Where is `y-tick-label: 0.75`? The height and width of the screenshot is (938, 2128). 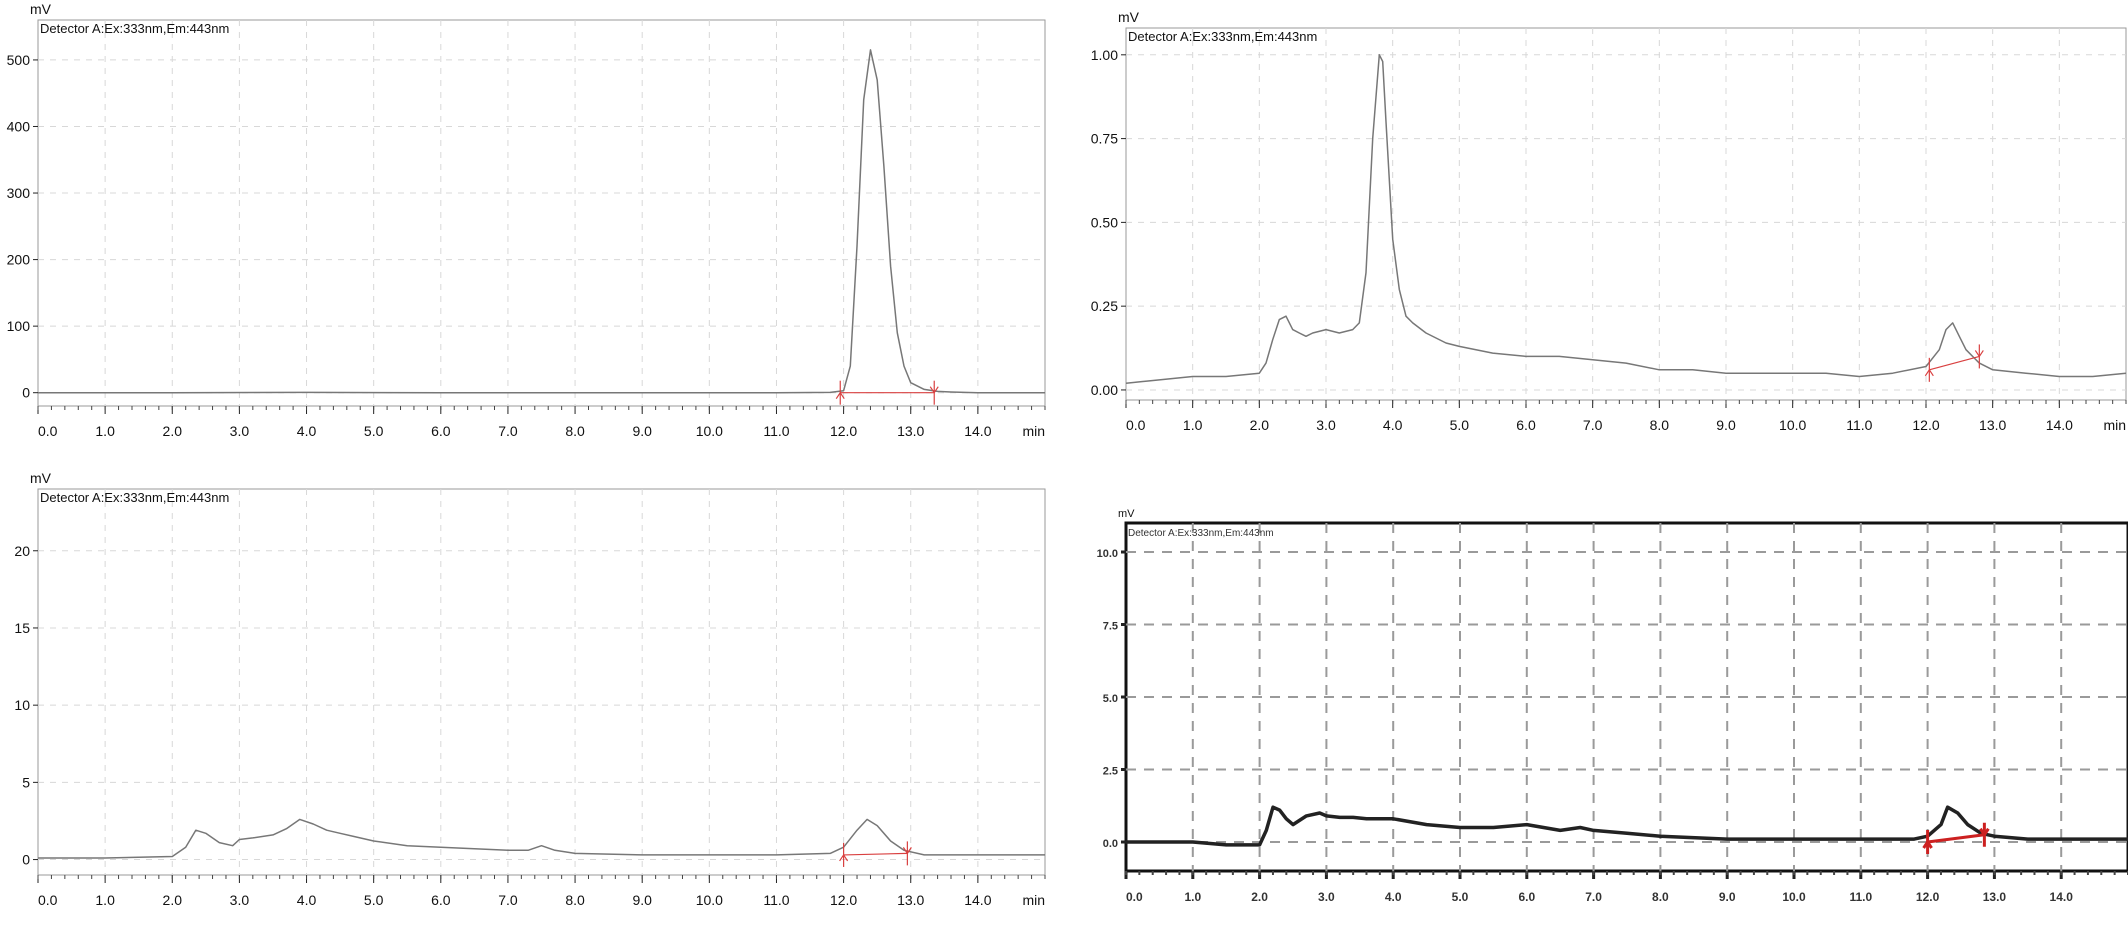 y-tick-label: 0.75 is located at coordinates (1104, 139).